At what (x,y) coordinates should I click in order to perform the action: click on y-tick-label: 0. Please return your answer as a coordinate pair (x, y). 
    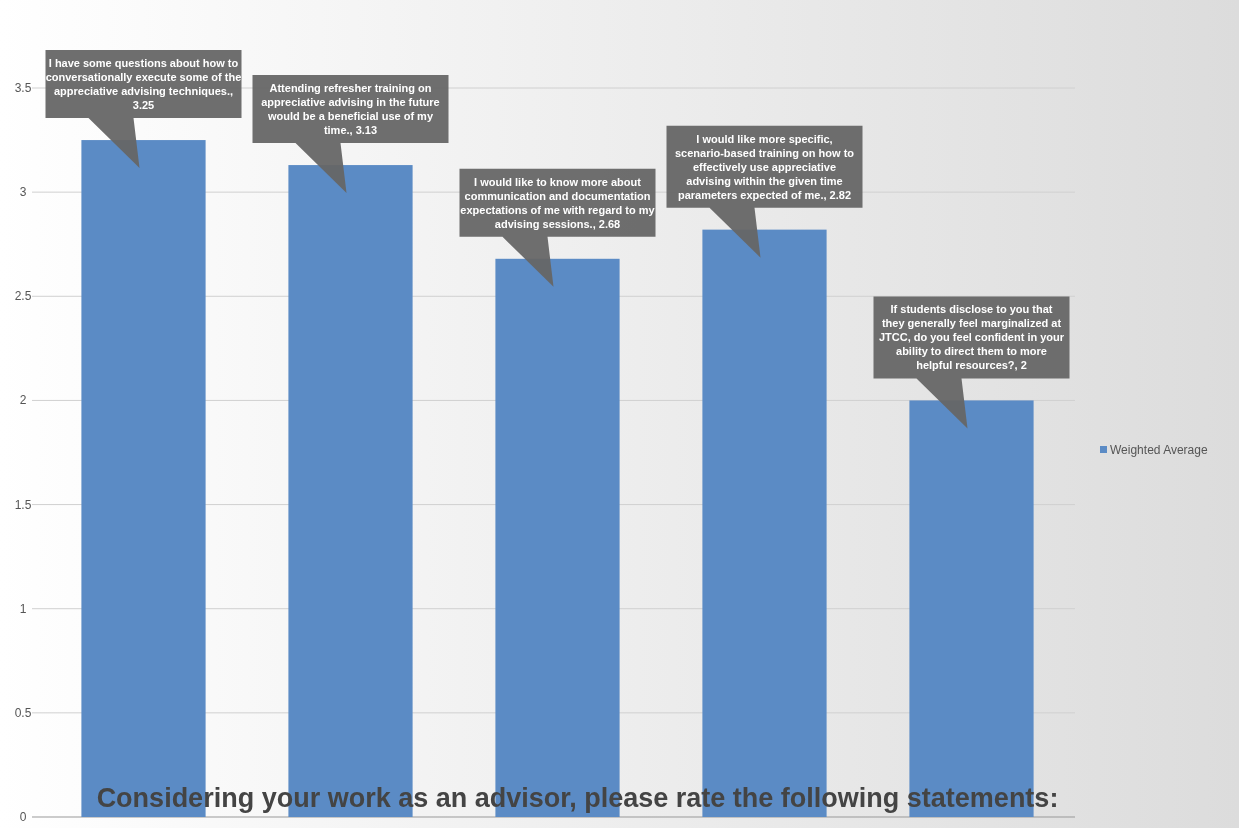
    Looking at the image, I should click on (23, 817).